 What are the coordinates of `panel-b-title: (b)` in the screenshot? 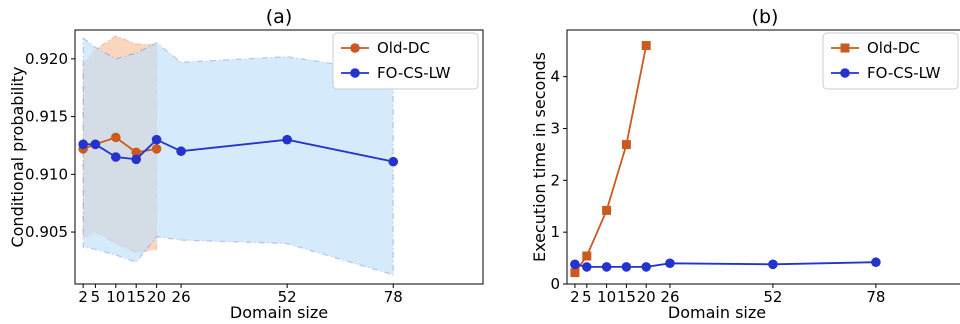 It's located at (765, 17).